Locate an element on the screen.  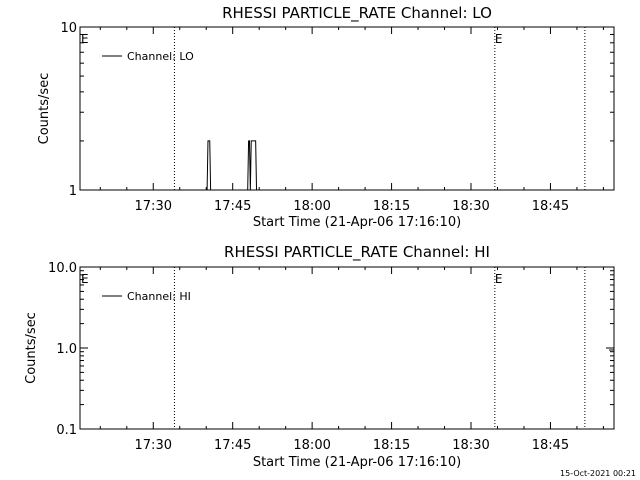
legend-entry: Channel: LO is located at coordinates (160, 56).